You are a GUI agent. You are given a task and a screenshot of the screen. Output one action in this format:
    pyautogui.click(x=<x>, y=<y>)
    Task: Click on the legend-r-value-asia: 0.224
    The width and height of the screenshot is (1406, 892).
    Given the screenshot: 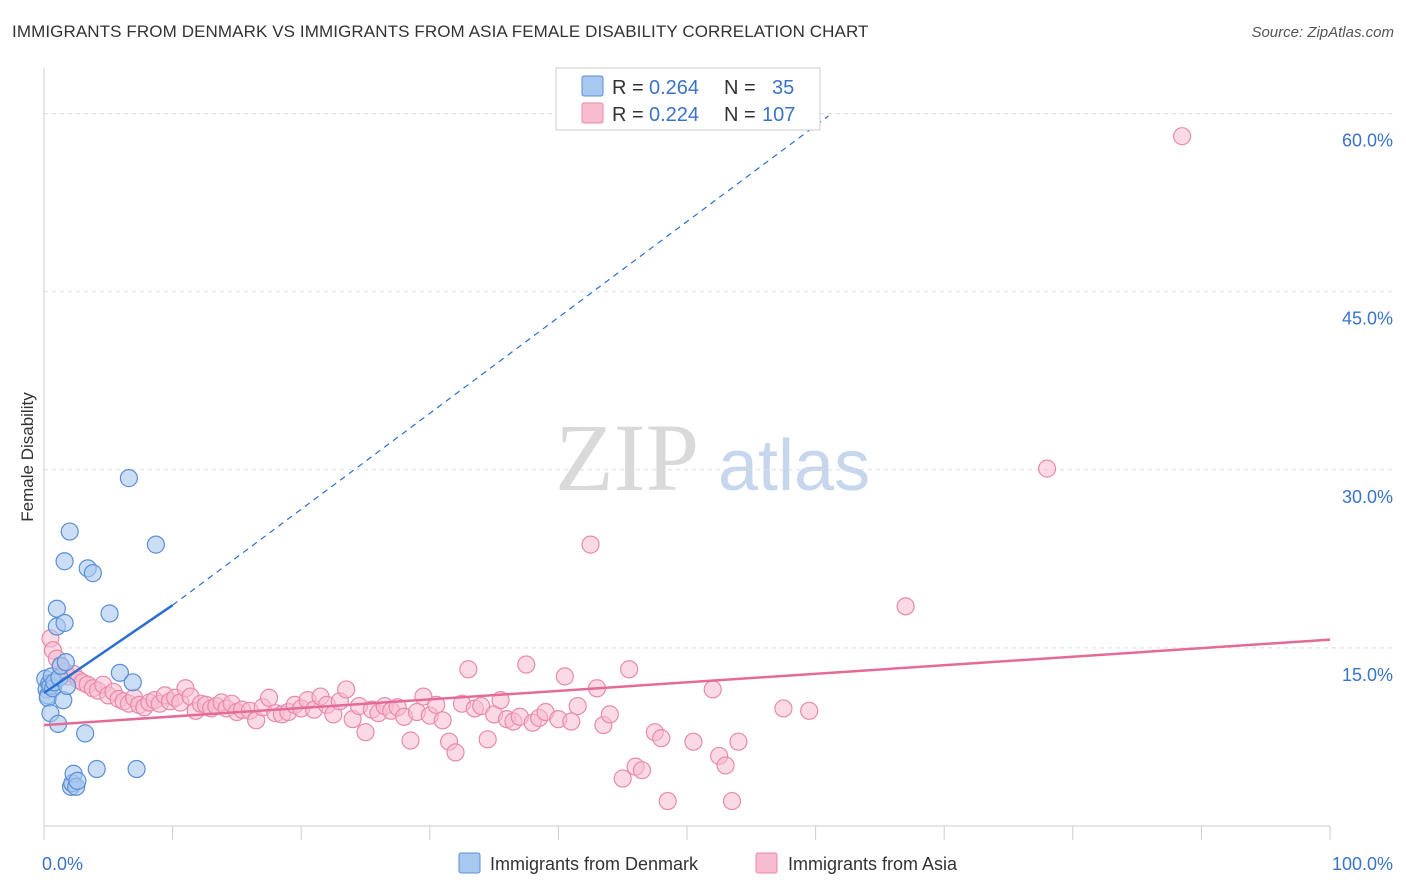 What is the action you would take?
    pyautogui.click(x=674, y=115)
    